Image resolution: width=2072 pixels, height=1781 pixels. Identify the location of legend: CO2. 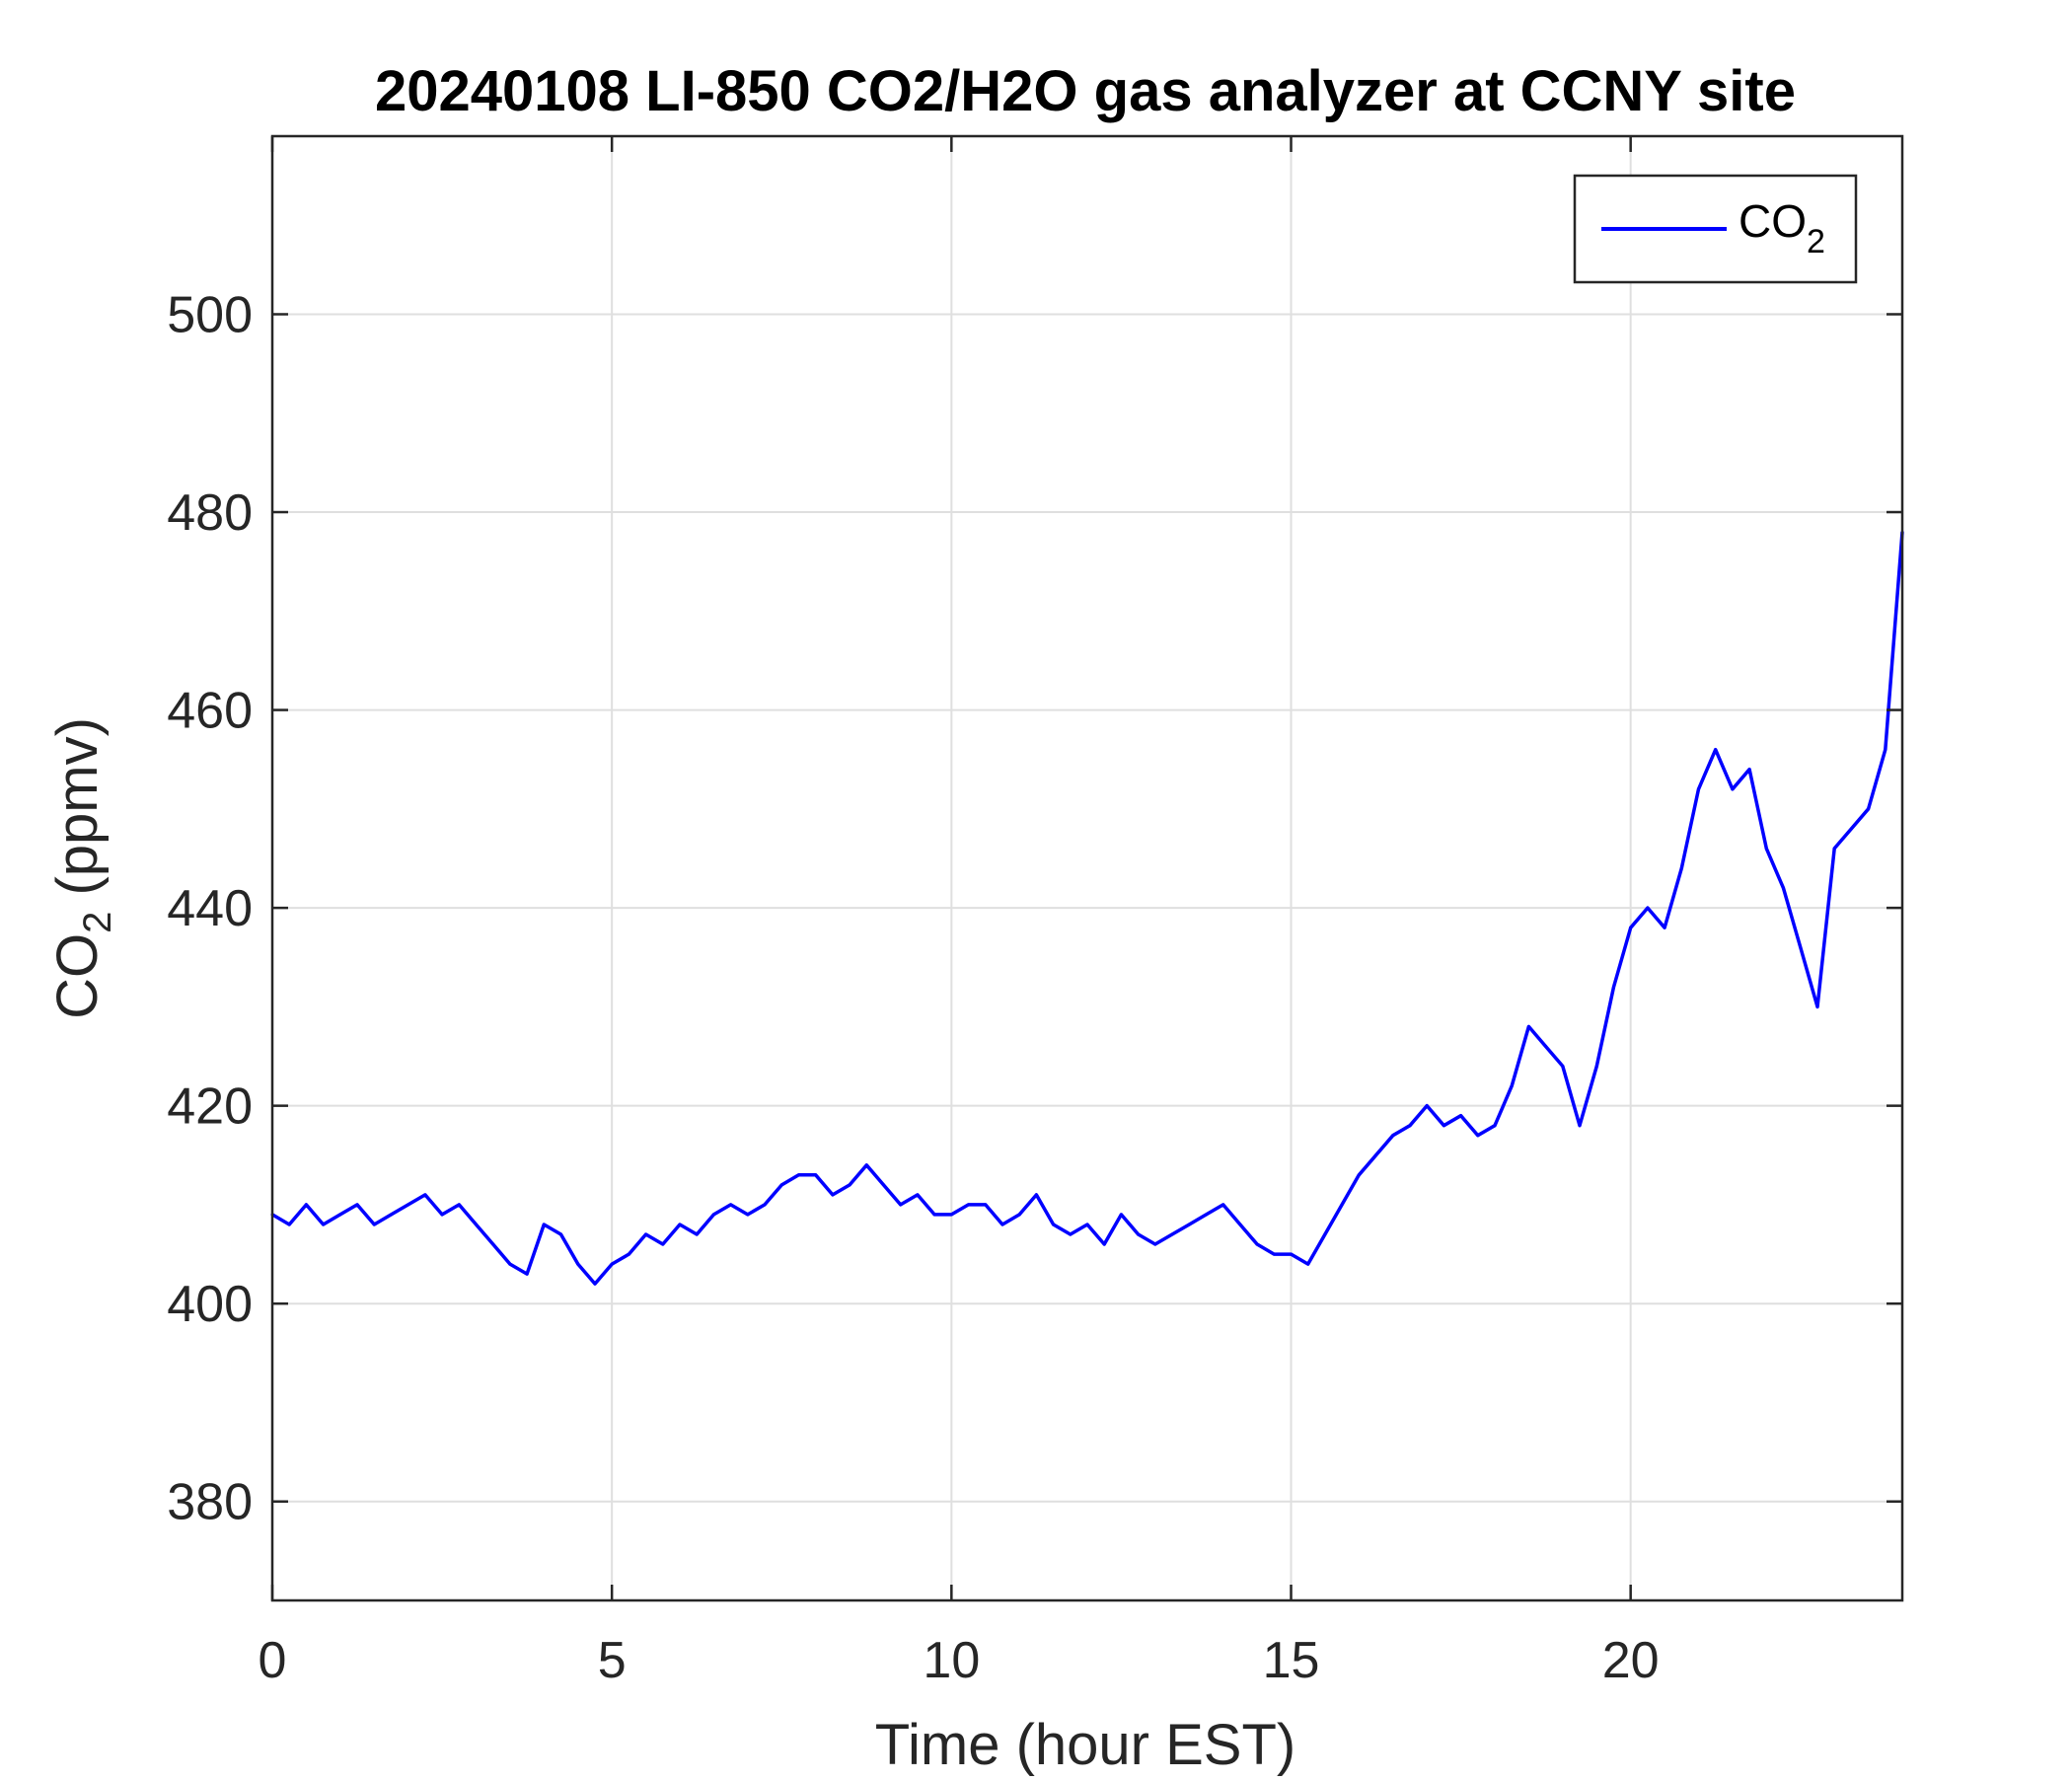
(1716, 229).